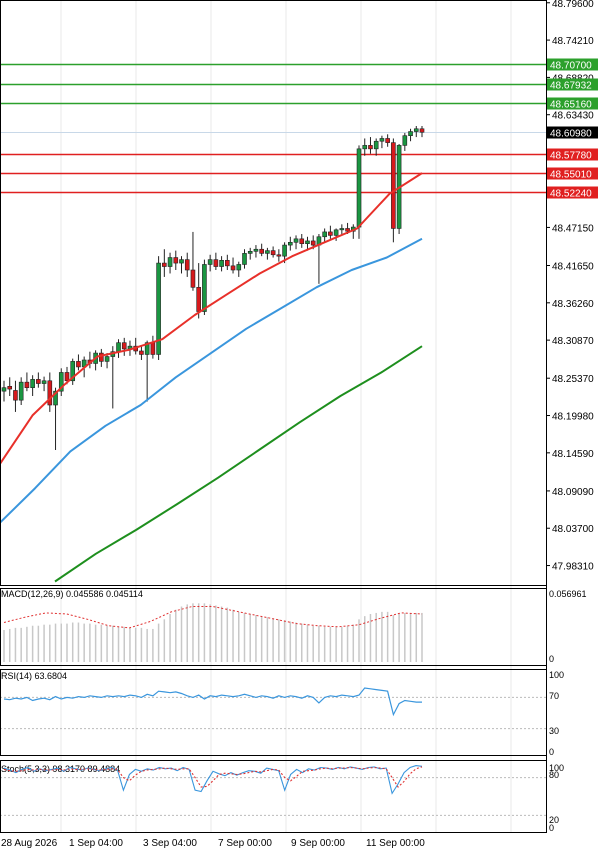  Describe the element at coordinates (96, 843) in the screenshot. I see `time-label-1: 1 Sep 04:00` at that location.